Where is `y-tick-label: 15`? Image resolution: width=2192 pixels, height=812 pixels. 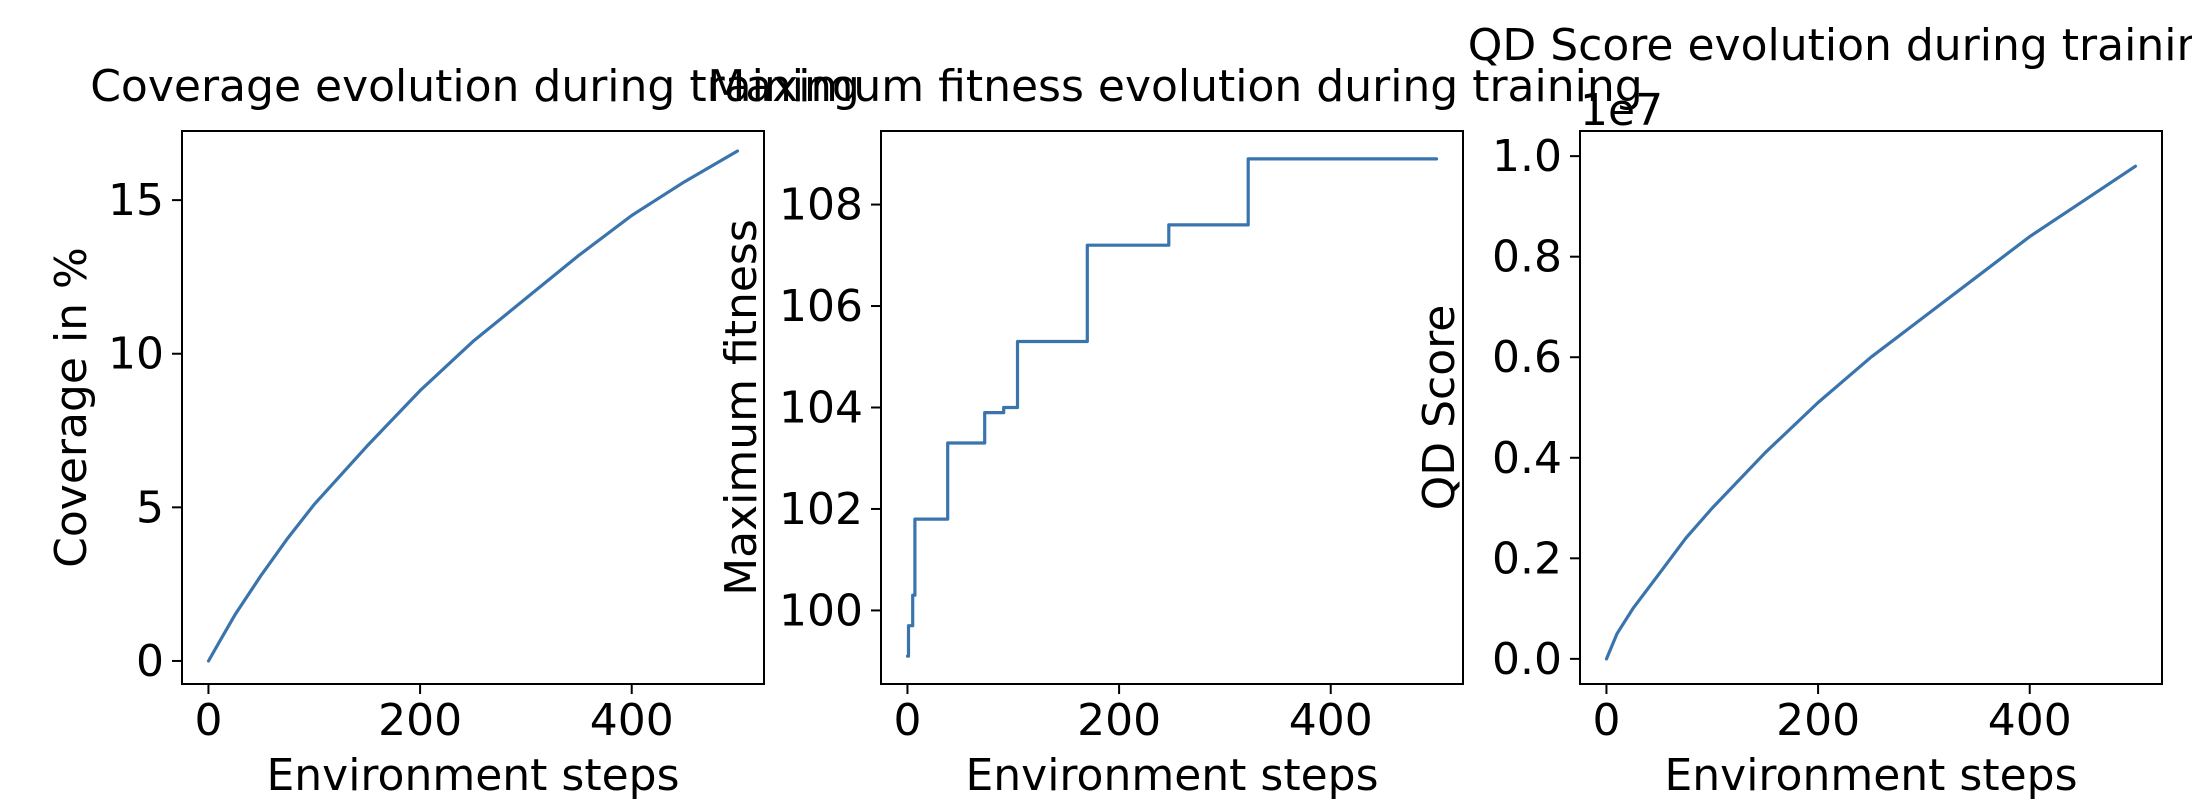
y-tick-label: 15 is located at coordinates (136, 200).